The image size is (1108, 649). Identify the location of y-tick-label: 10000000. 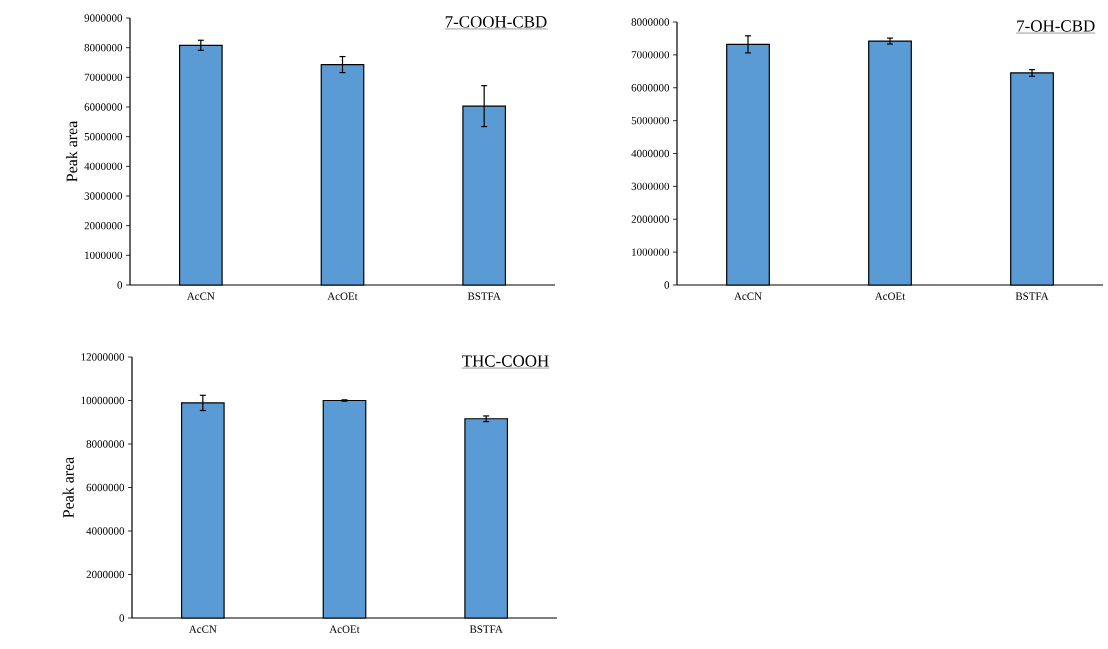
(103, 400).